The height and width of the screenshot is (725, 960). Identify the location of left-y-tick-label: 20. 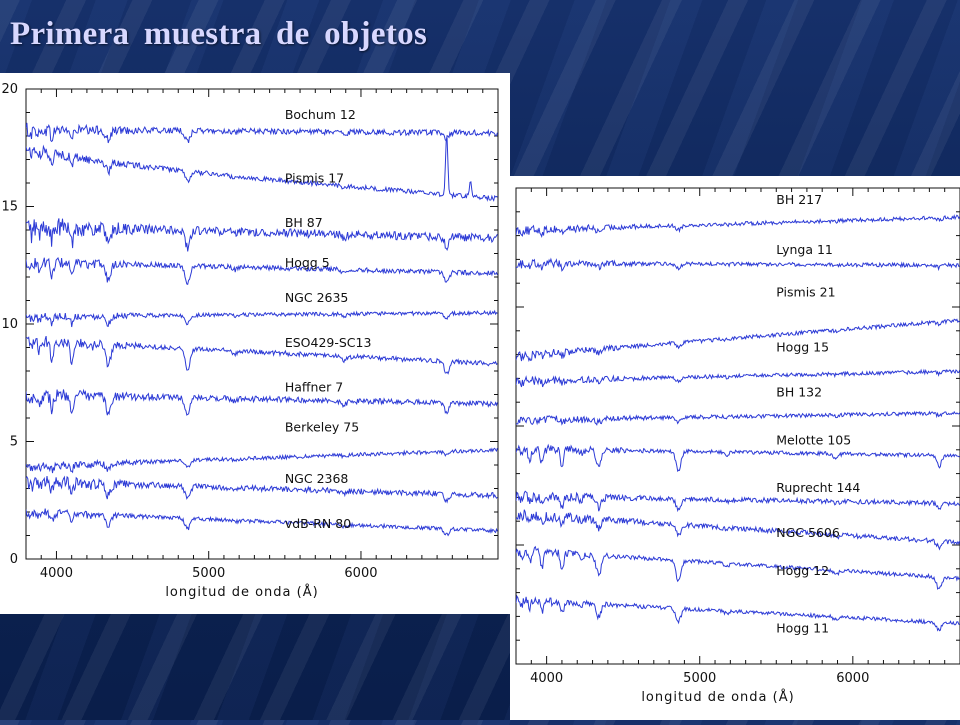
(9, 89).